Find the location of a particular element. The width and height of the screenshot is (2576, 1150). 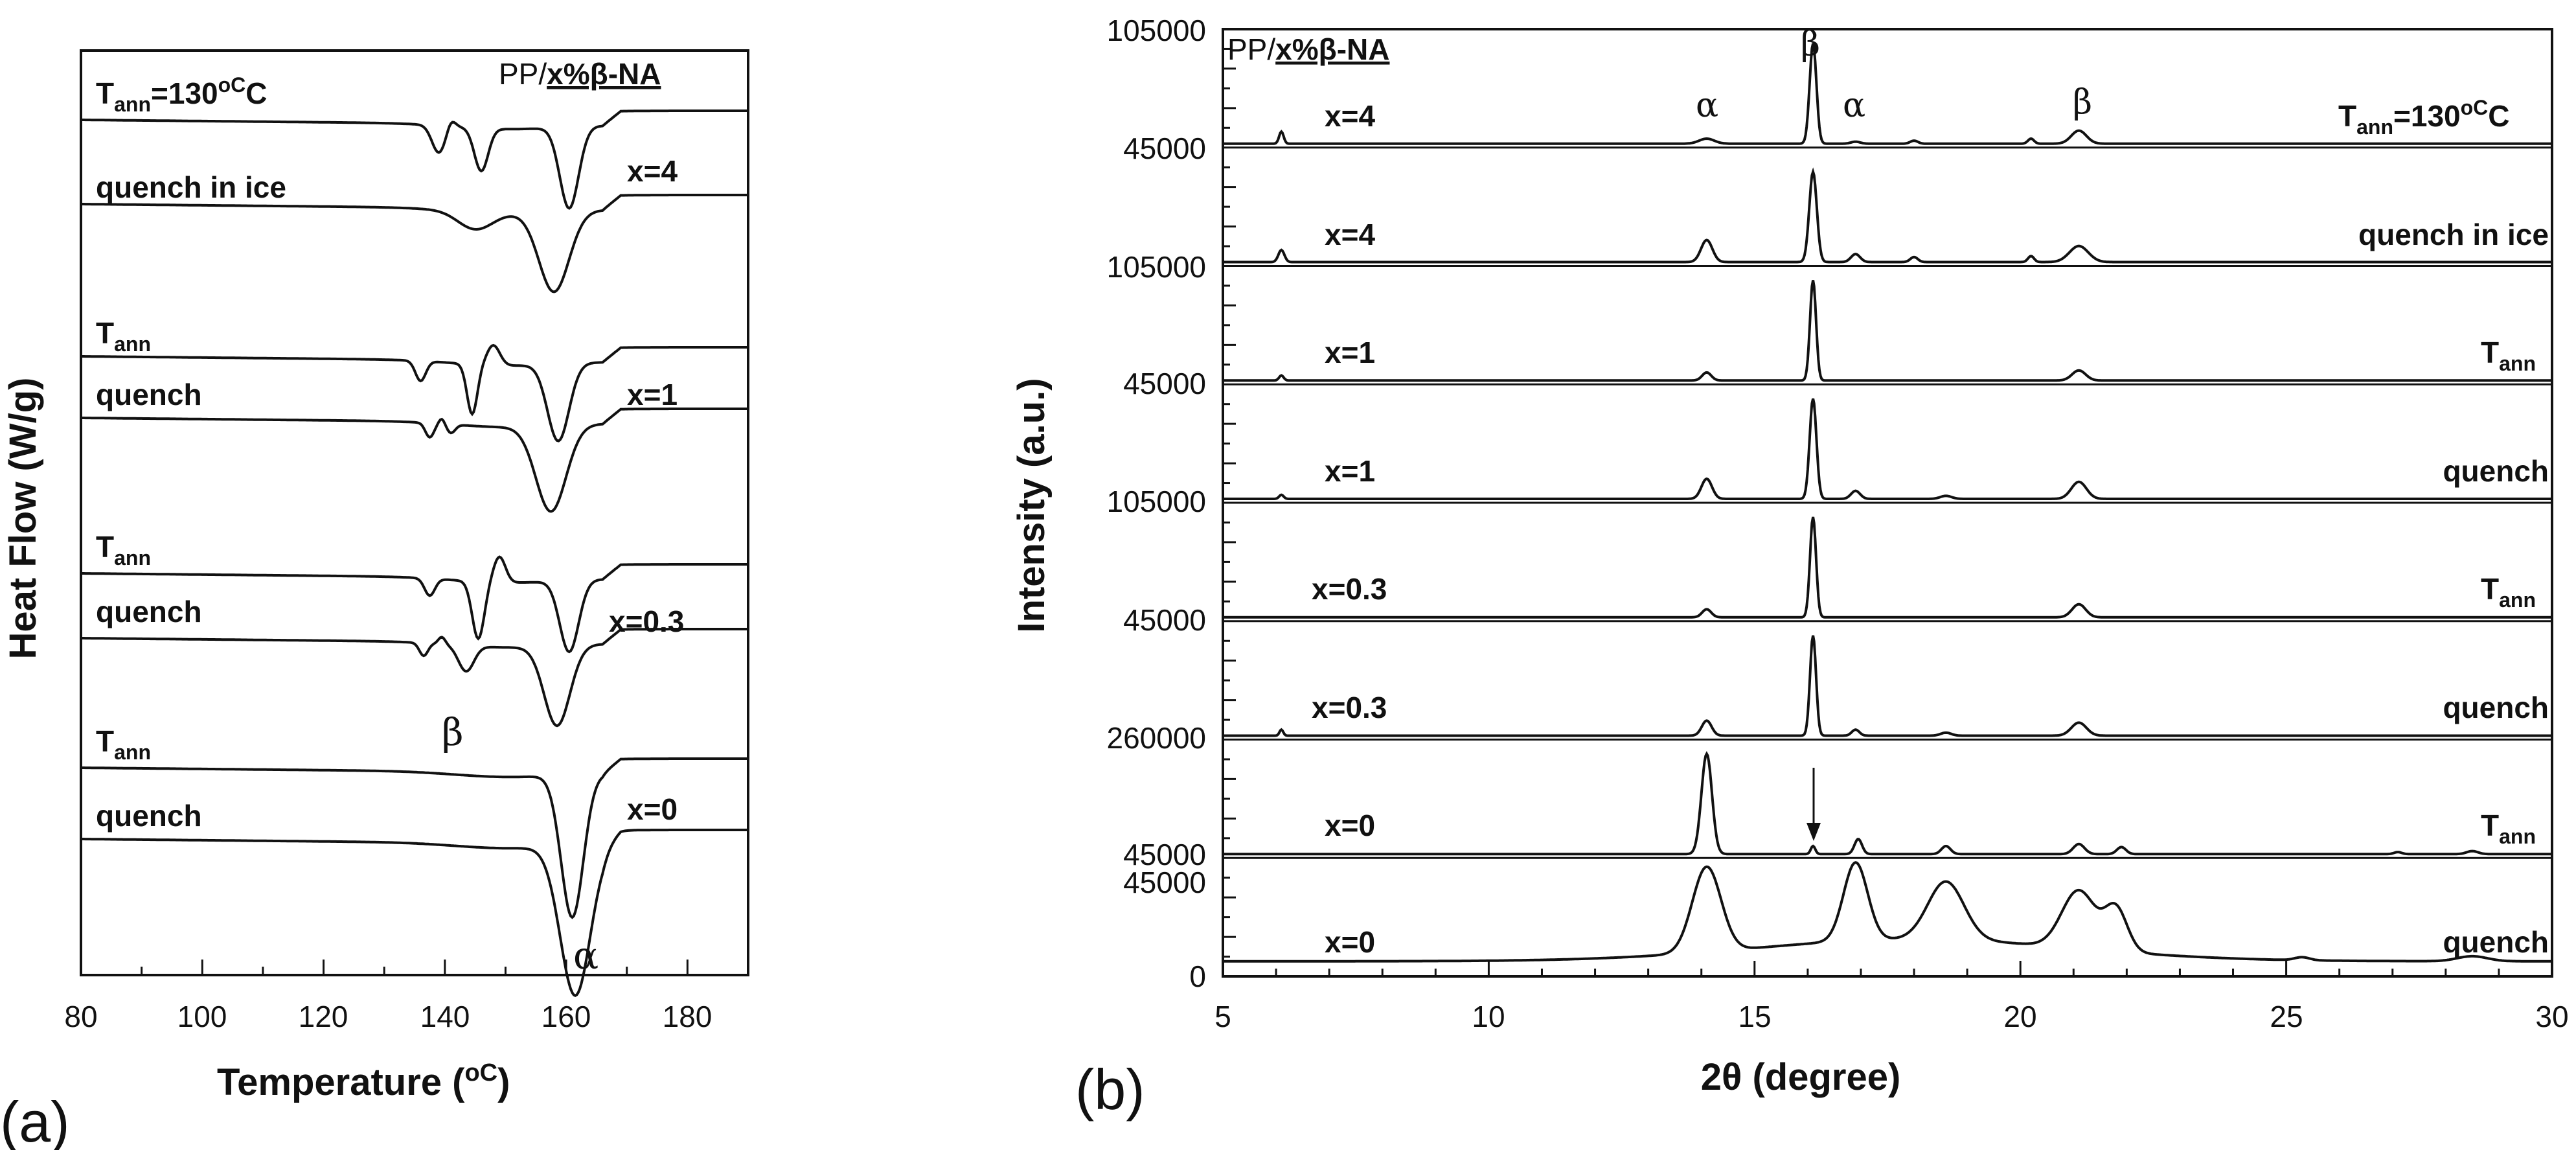

xrd-weak-beta-arrow is located at coordinates (1814, 804).